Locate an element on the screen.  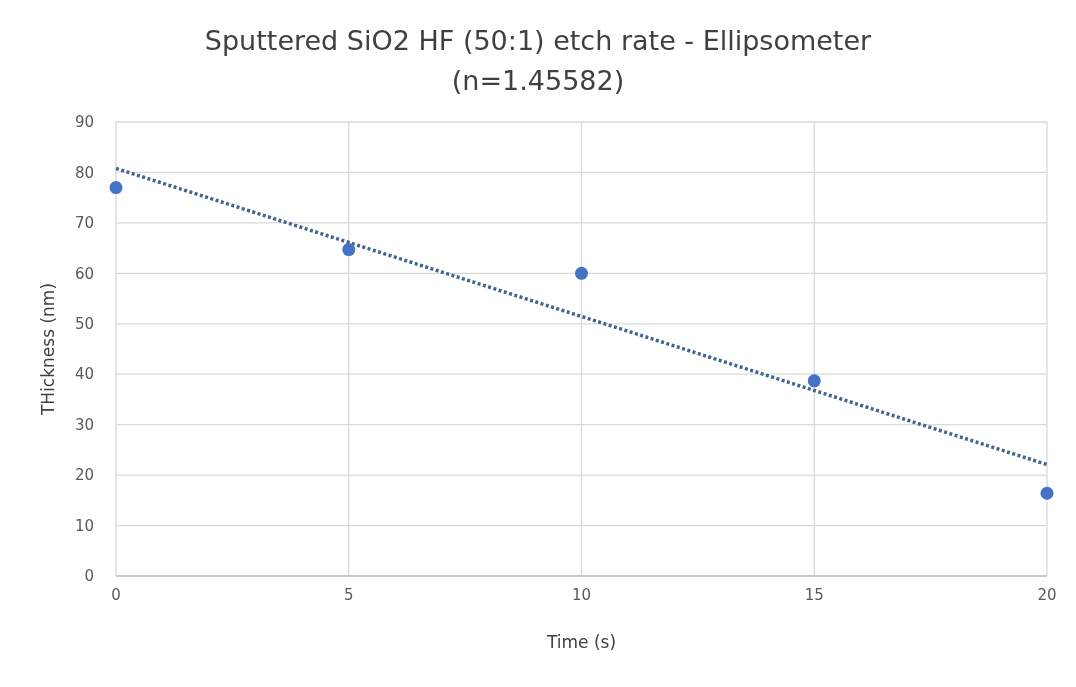
chart-subtitle: (n=1.45582) is located at coordinates (538, 80).